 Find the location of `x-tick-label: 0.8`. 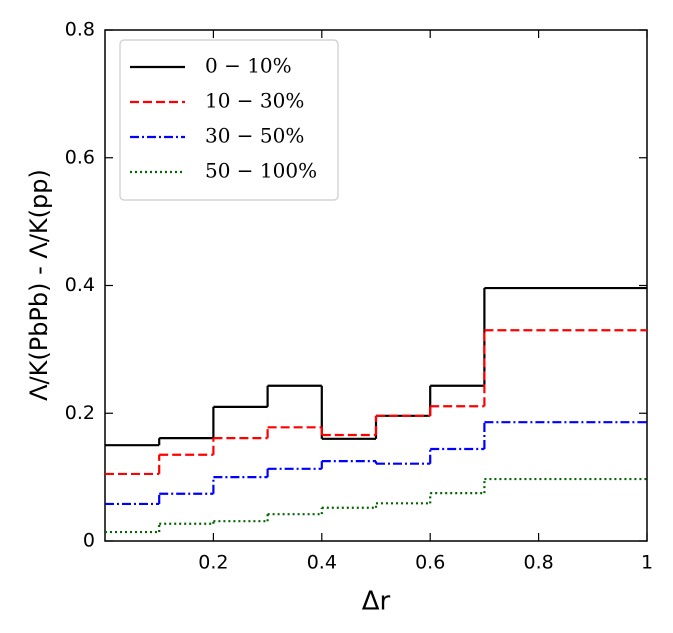

x-tick-label: 0.8 is located at coordinates (538, 563).